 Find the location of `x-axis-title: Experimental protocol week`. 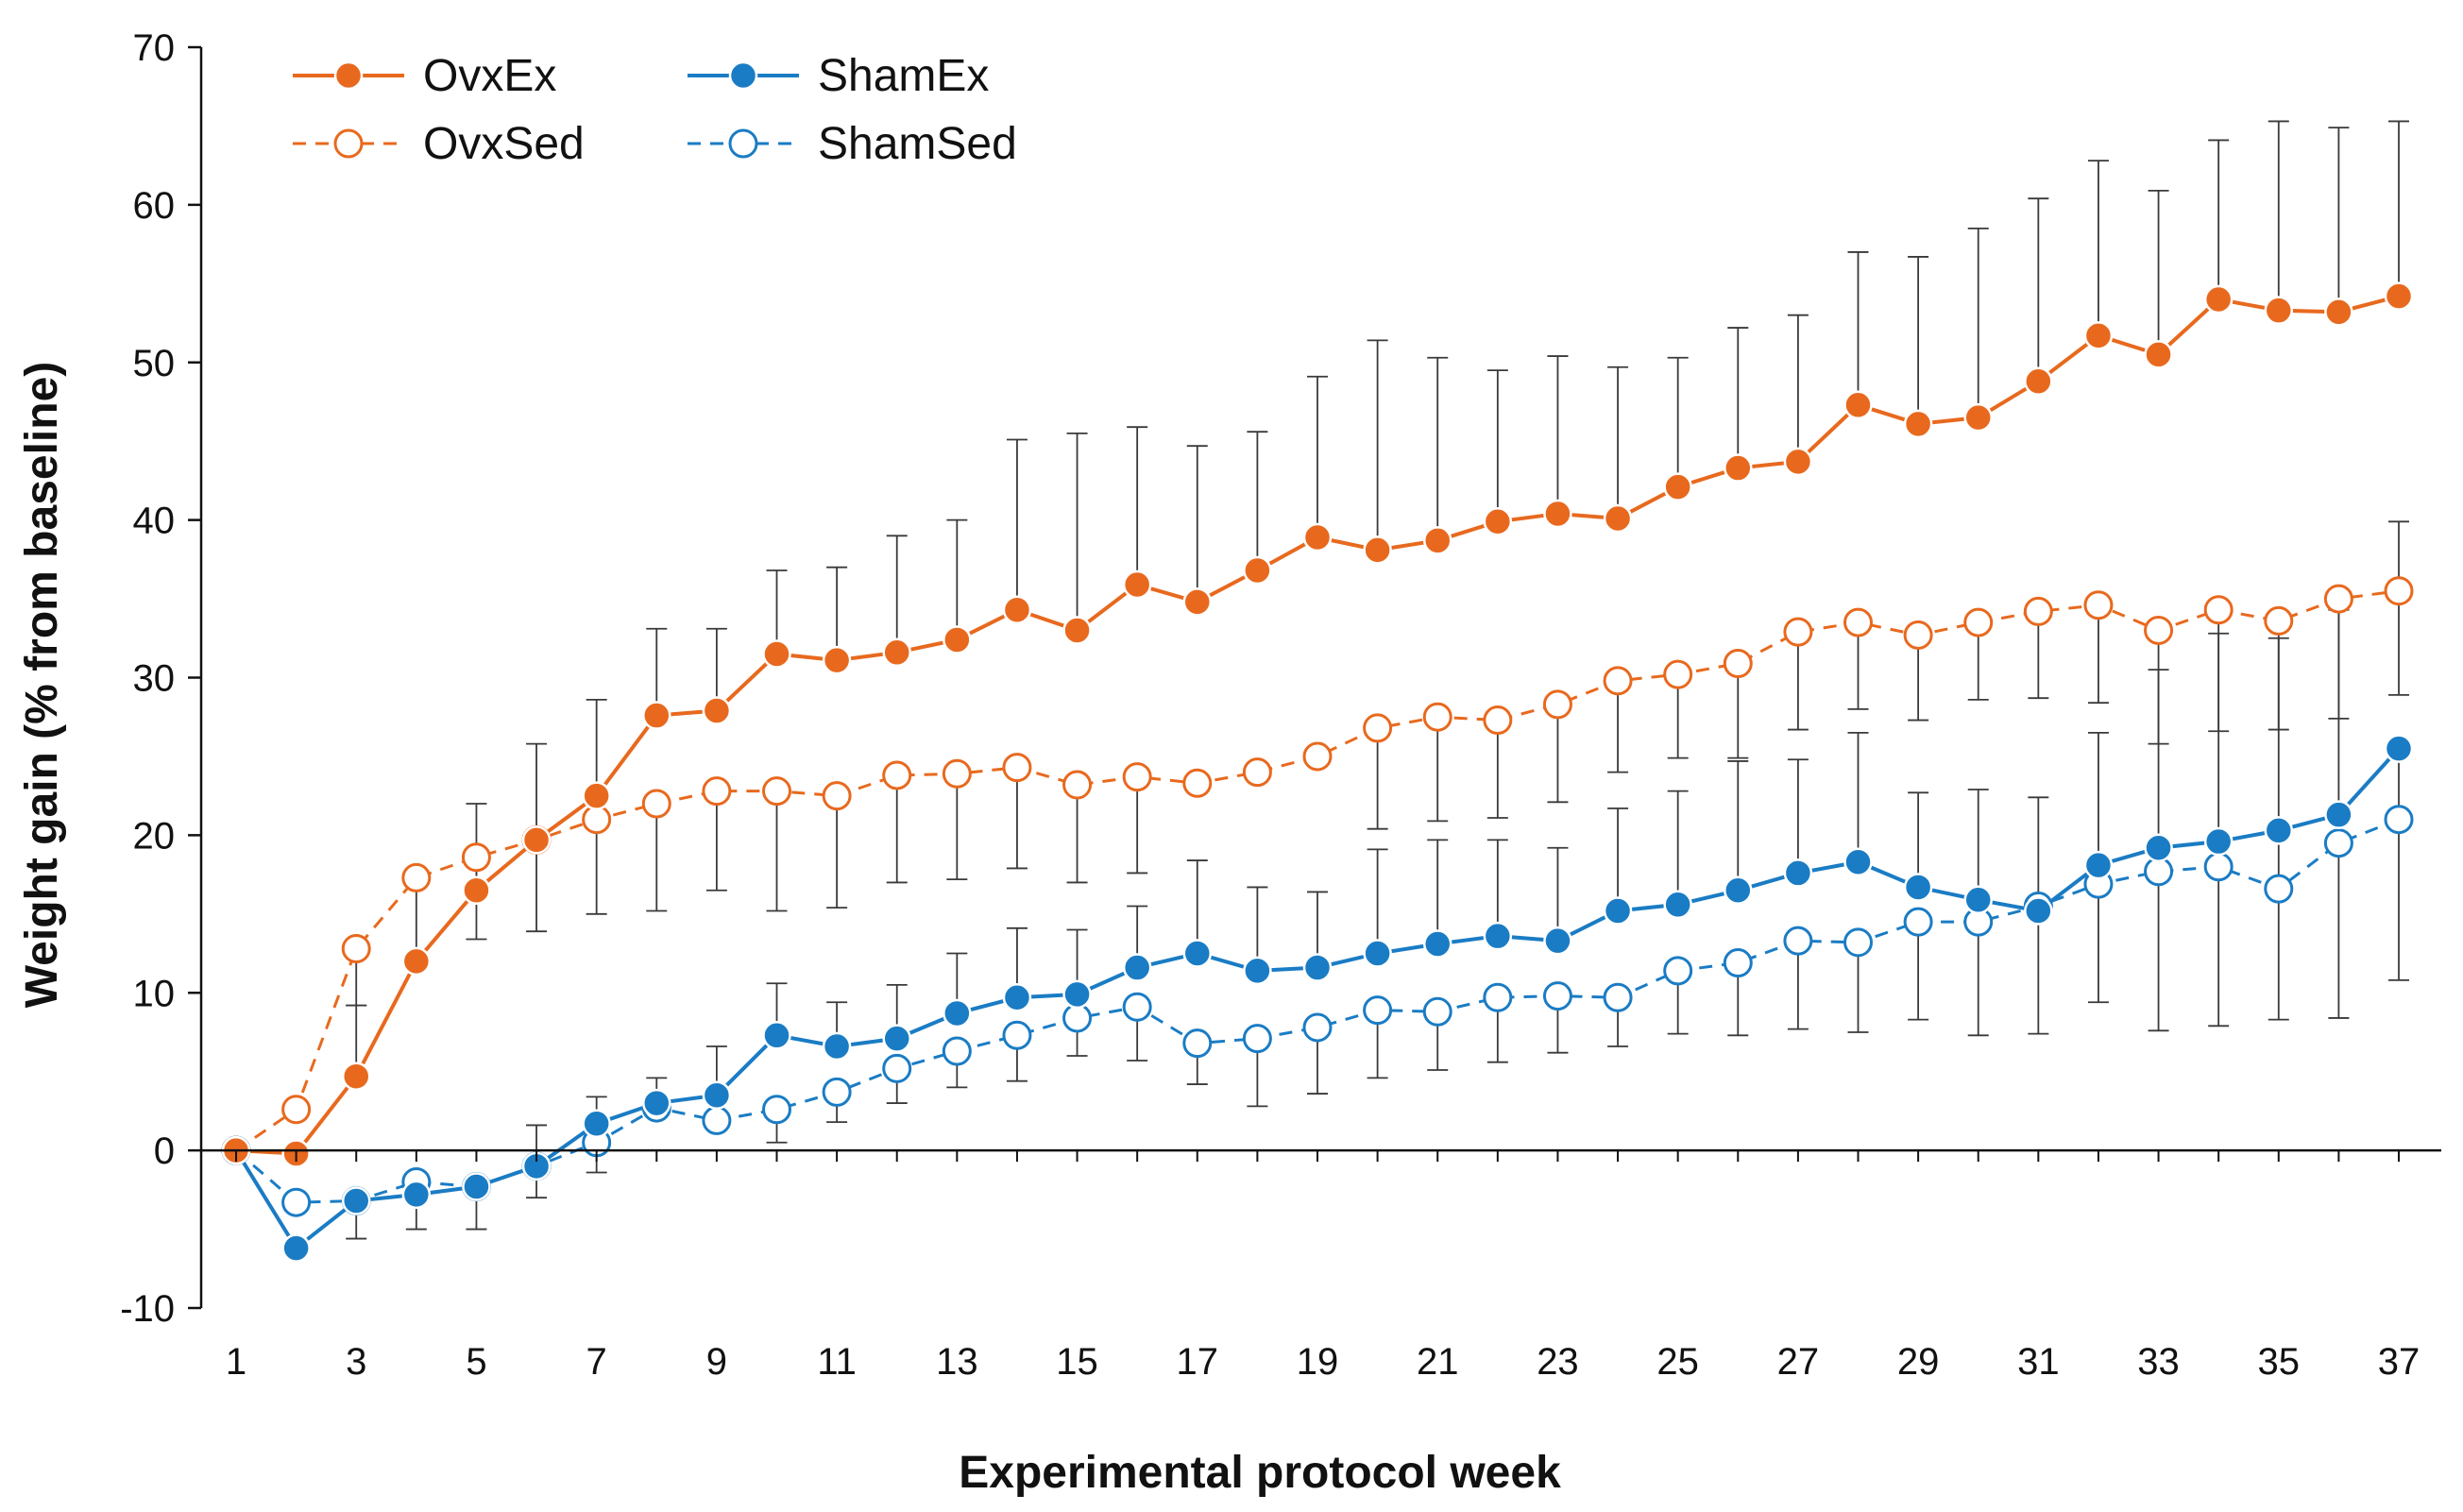

x-axis-title: Experimental protocol week is located at coordinates (1260, 1473).